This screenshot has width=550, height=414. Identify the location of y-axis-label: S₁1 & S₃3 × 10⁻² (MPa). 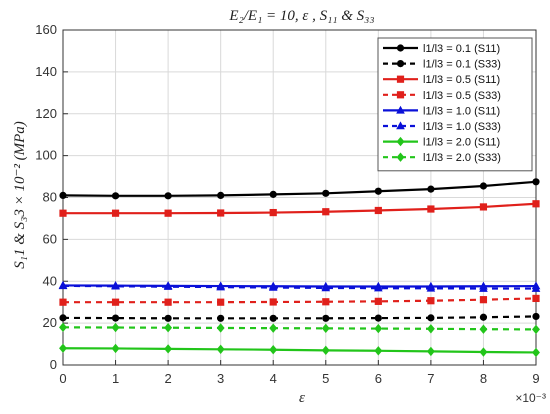
(20, 195).